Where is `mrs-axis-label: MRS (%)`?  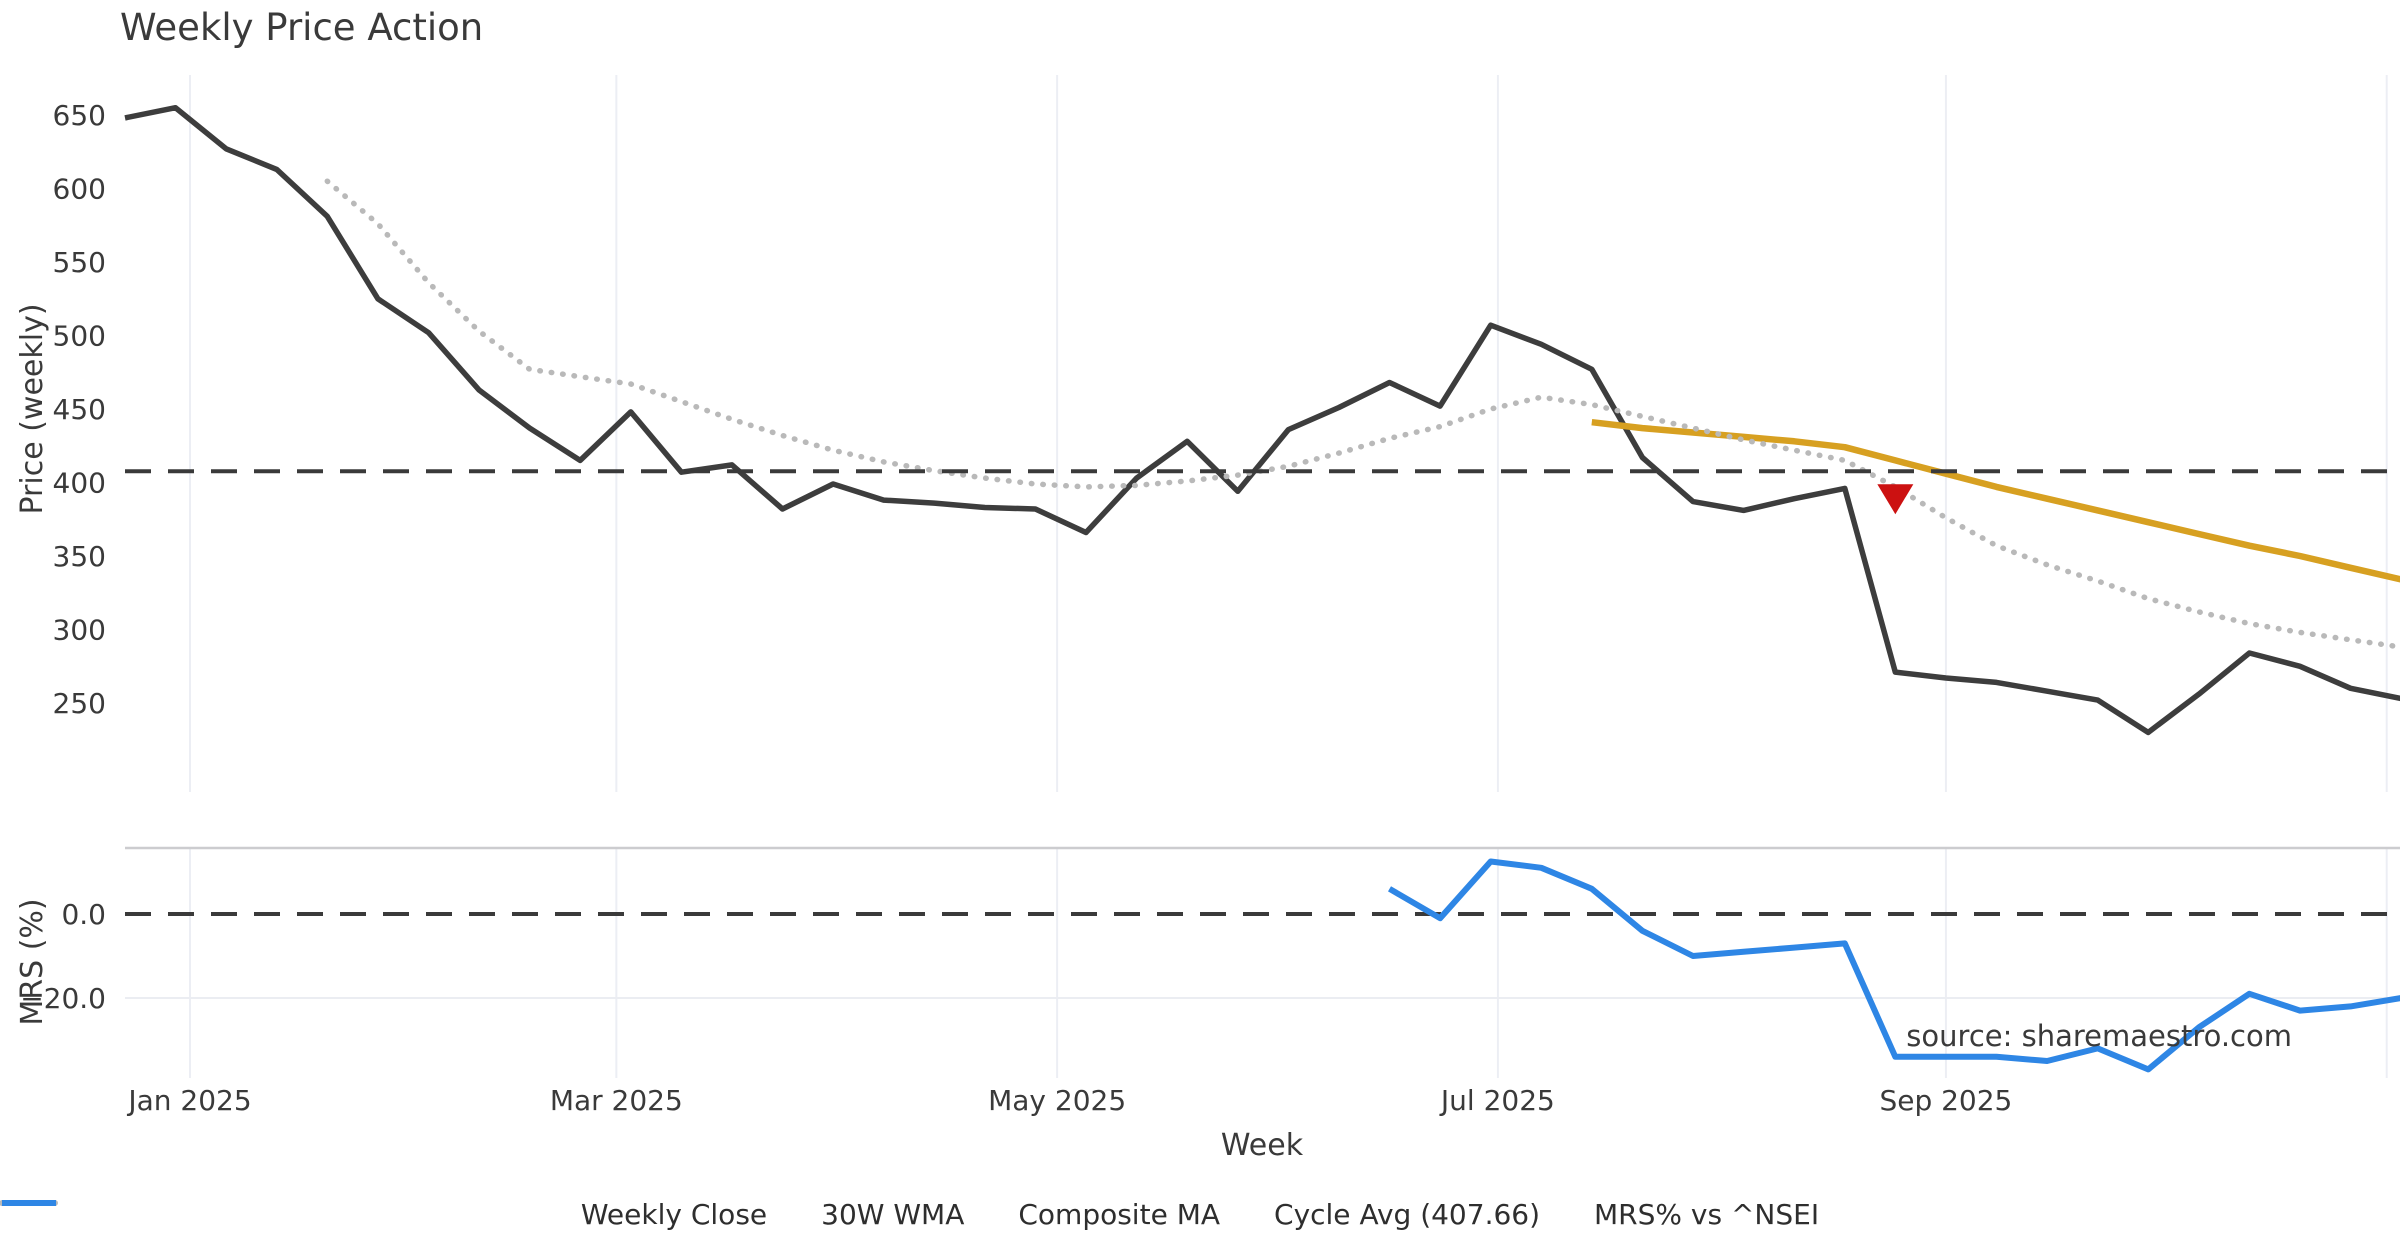 mrs-axis-label: MRS (%) is located at coordinates (32, 961).